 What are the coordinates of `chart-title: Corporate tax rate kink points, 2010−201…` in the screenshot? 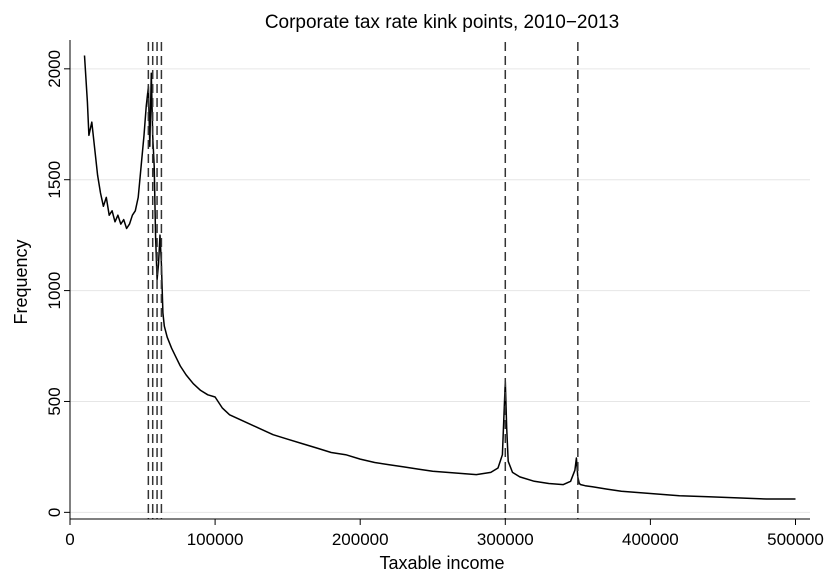 It's located at (442, 22).